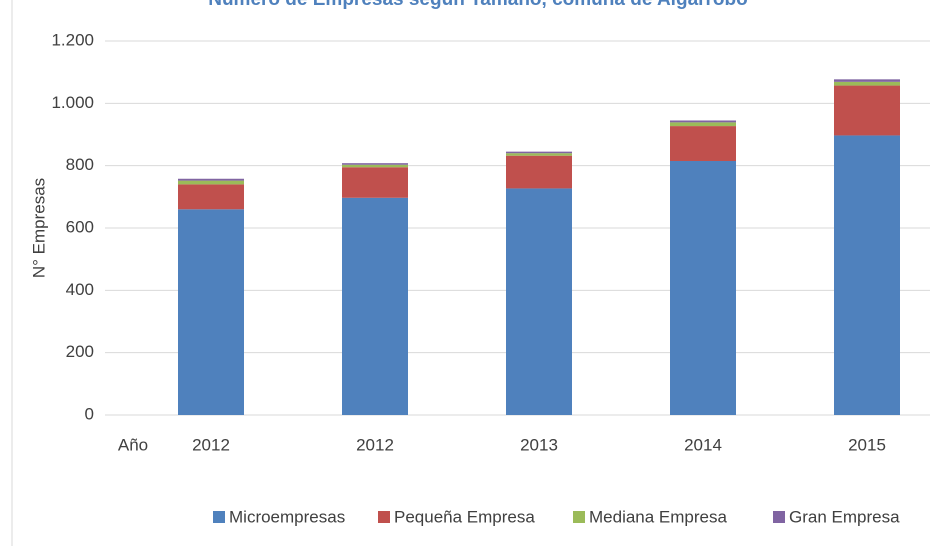 This screenshot has height=546, width=935. What do you see at coordinates (80, 289) in the screenshot?
I see `y-tick-label: 400` at bounding box center [80, 289].